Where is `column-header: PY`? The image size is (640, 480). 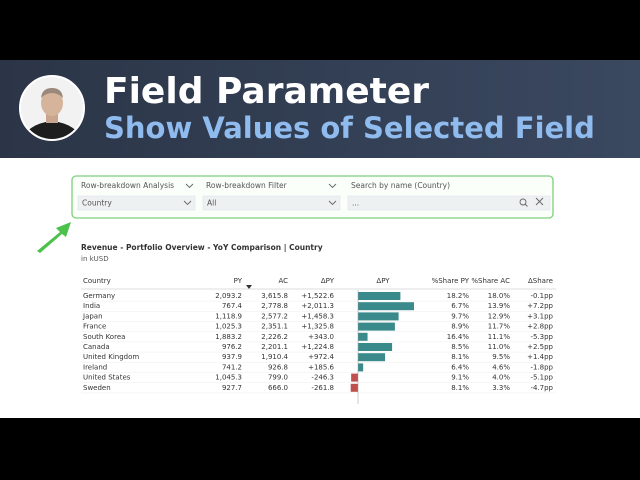 column-header: PY is located at coordinates (238, 281).